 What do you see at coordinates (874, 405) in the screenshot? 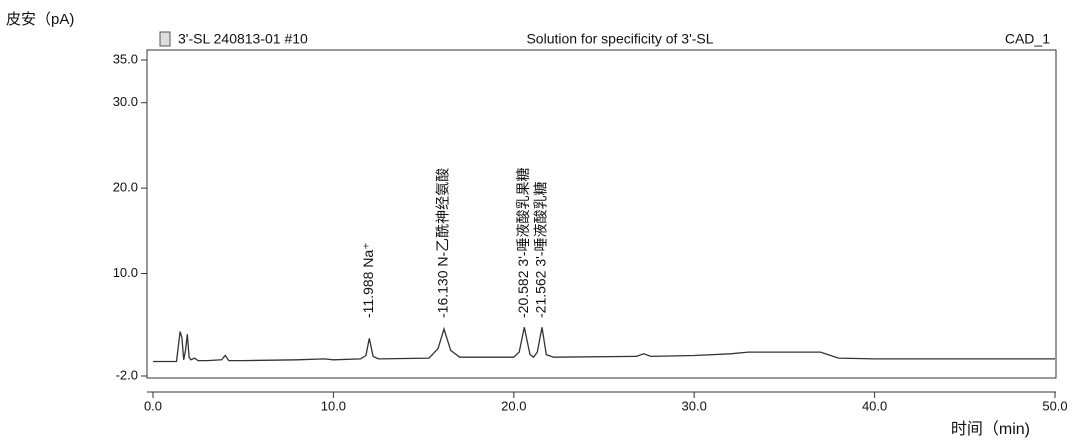
I see `x-tick-label: 40.0` at bounding box center [874, 405].